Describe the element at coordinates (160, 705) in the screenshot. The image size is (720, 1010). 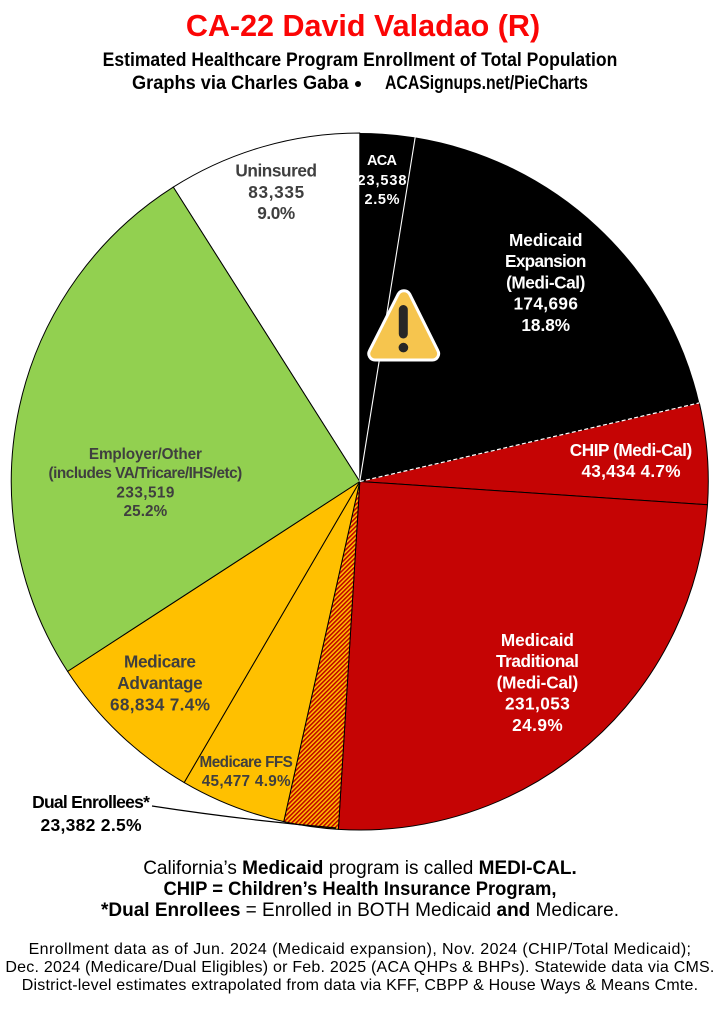
I see `svg-text: 68,834 7.4%` at that location.